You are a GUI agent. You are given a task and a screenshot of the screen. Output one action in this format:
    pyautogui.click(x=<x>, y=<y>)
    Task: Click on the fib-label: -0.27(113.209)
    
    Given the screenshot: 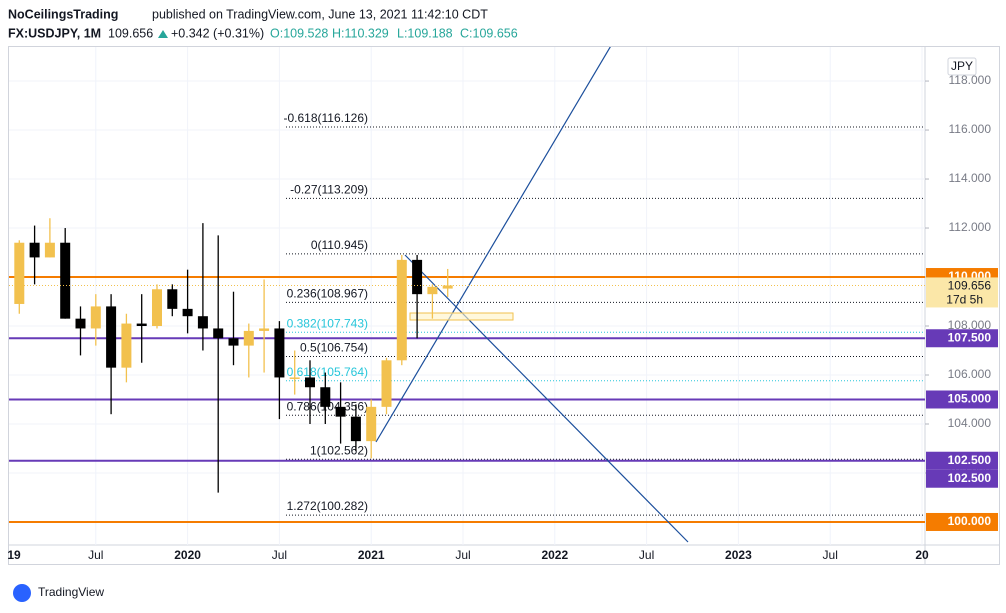 What is the action you would take?
    pyautogui.click(x=329, y=190)
    